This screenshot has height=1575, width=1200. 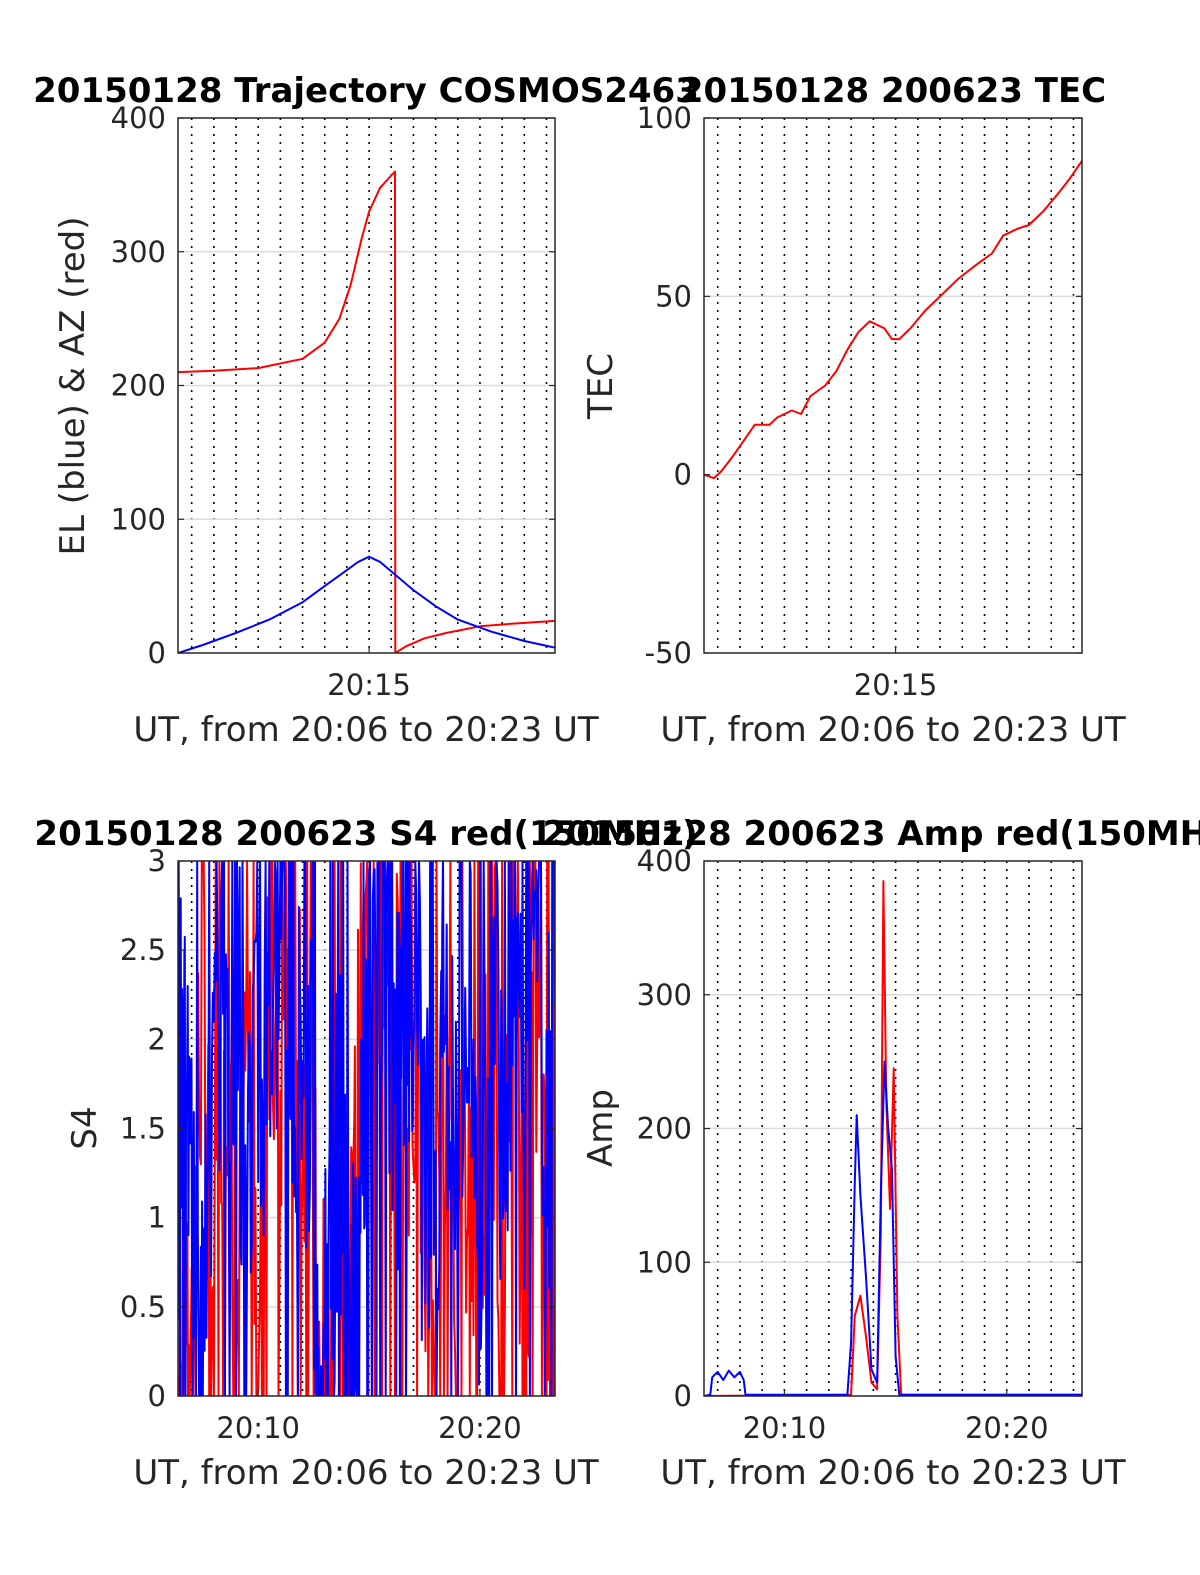 What do you see at coordinates (369, 1417) in the screenshot?
I see `xticks-s4: 20:10 20:20` at bounding box center [369, 1417].